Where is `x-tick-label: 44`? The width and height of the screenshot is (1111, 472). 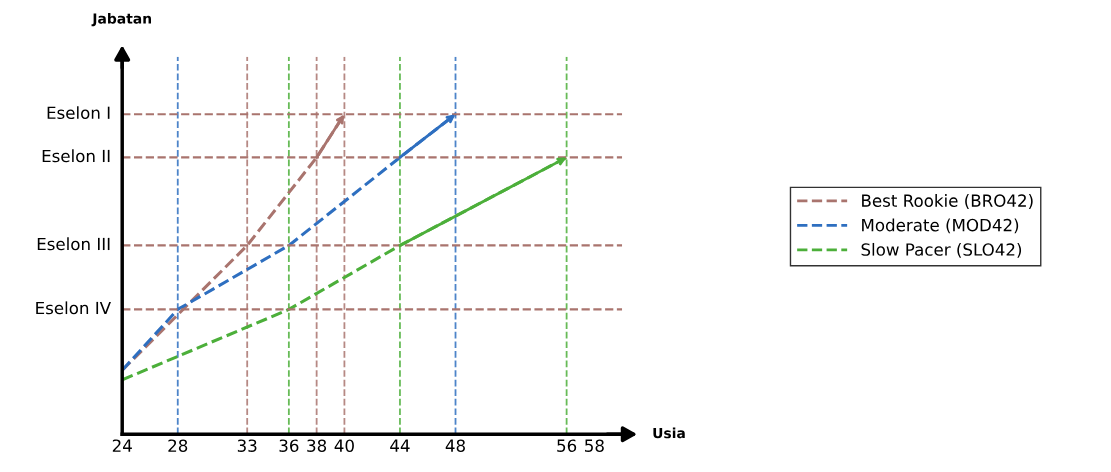
x-tick-label: 44 is located at coordinates (400, 445).